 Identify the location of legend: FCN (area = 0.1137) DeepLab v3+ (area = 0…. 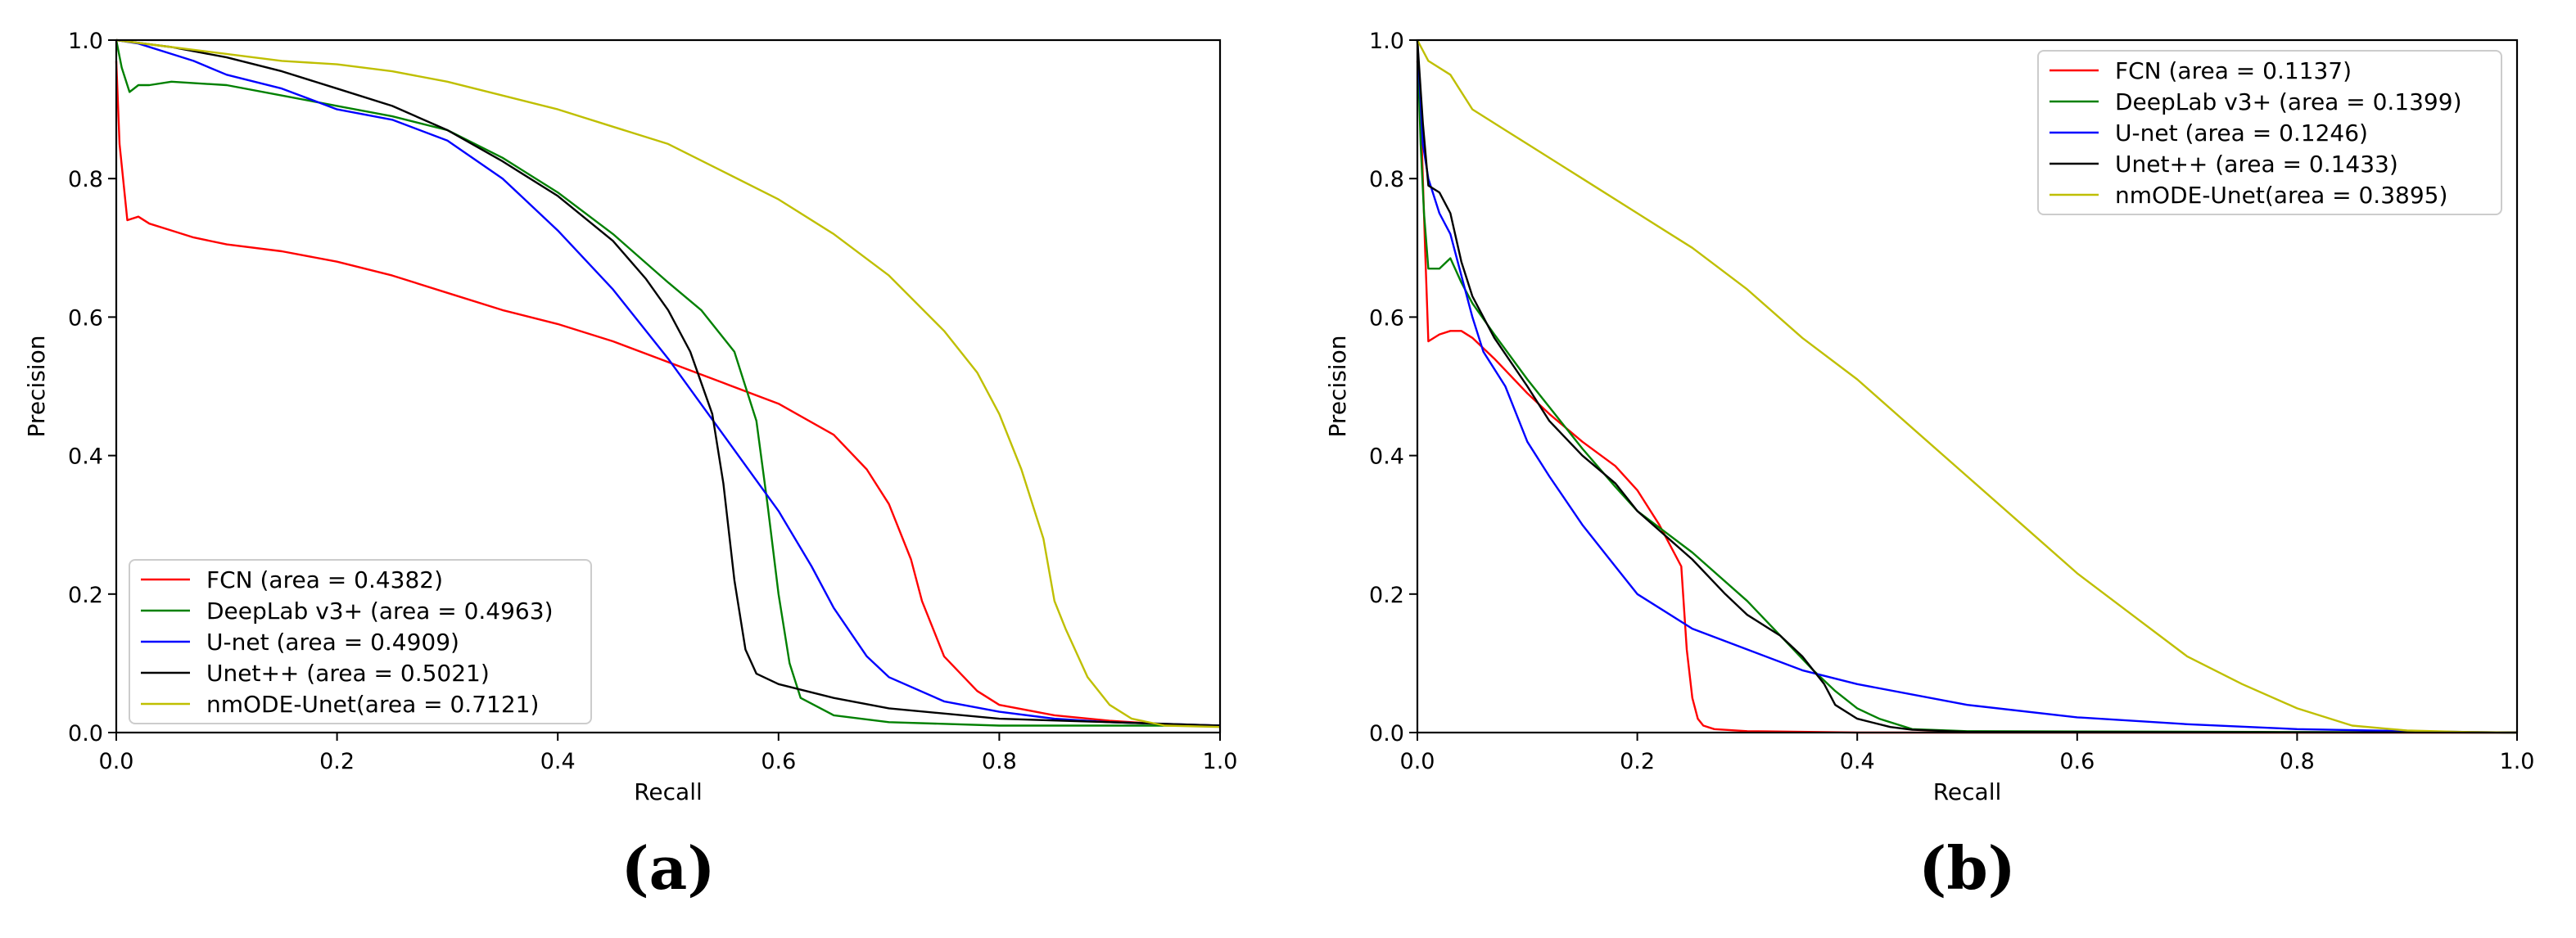
(2269, 132).